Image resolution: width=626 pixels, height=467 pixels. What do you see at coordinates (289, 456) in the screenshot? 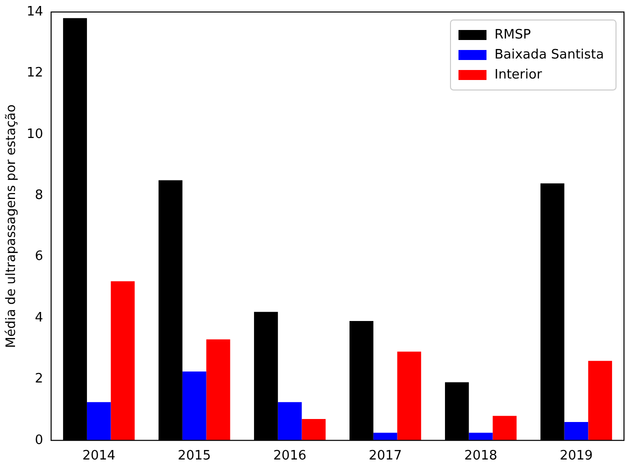
I see `x-tick-label: 2016` at bounding box center [289, 456].